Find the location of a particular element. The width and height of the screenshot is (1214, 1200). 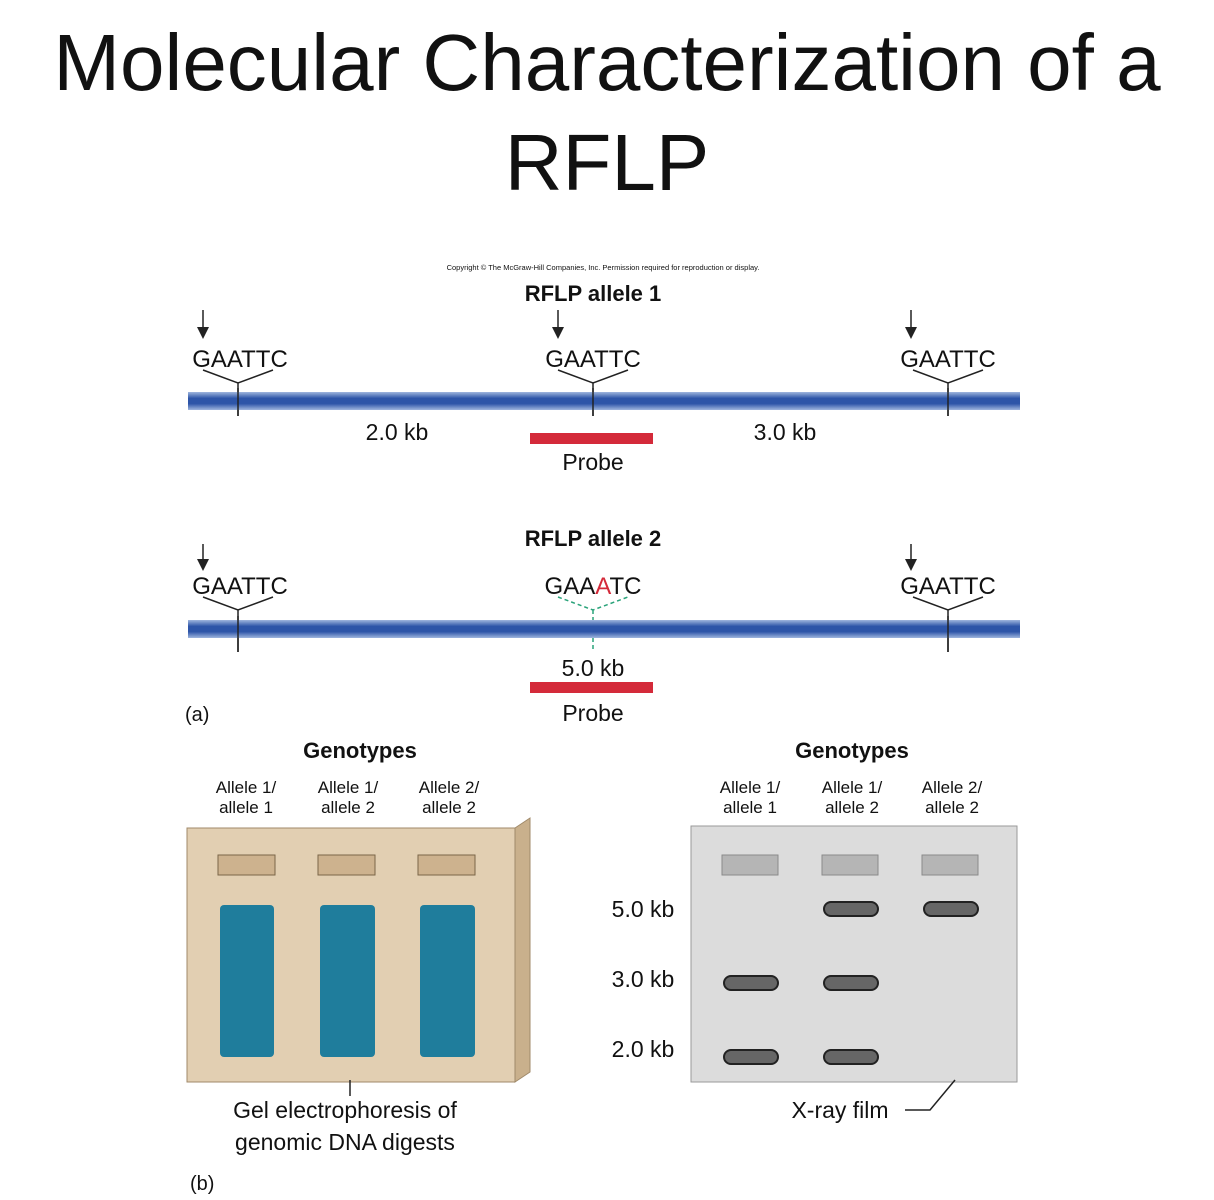

size-label: 5.0 kb is located at coordinates (643, 909).